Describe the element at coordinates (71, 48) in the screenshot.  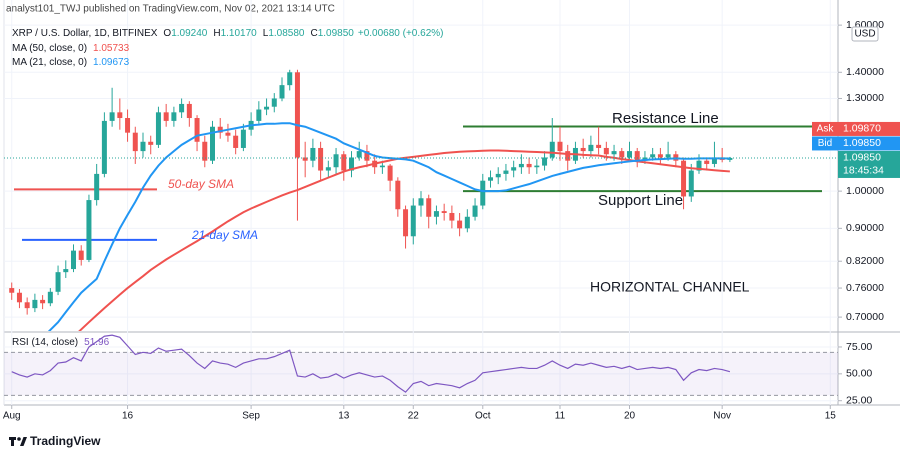
I see `ma-legend: MA (50, close, 0) 1.05733` at that location.